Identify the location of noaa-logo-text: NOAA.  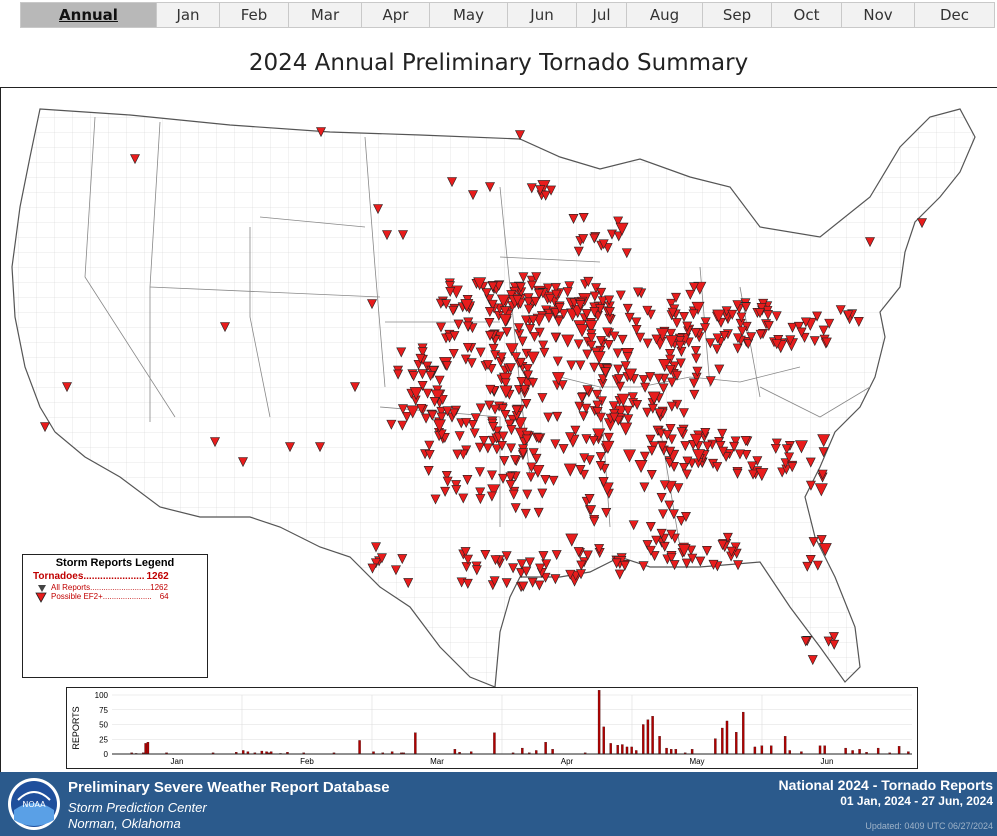
(34, 804).